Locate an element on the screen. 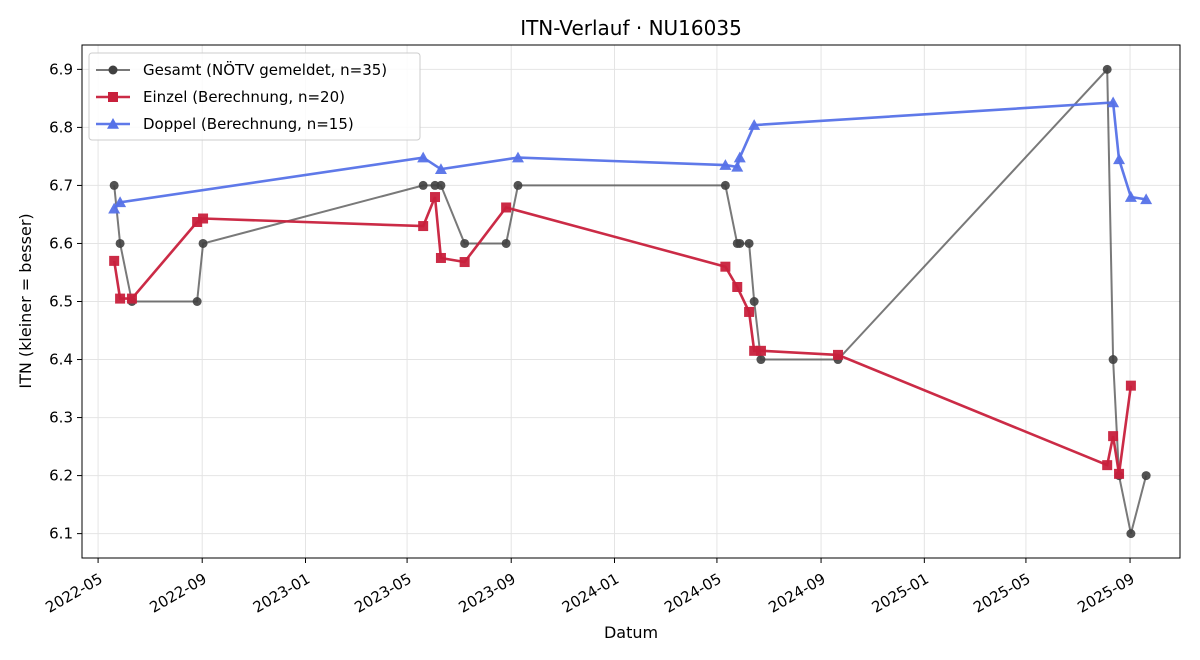 This screenshot has width=1200, height=660. legend-label: Gesamt (NÖTV gemeldet, n=35) is located at coordinates (265, 69).